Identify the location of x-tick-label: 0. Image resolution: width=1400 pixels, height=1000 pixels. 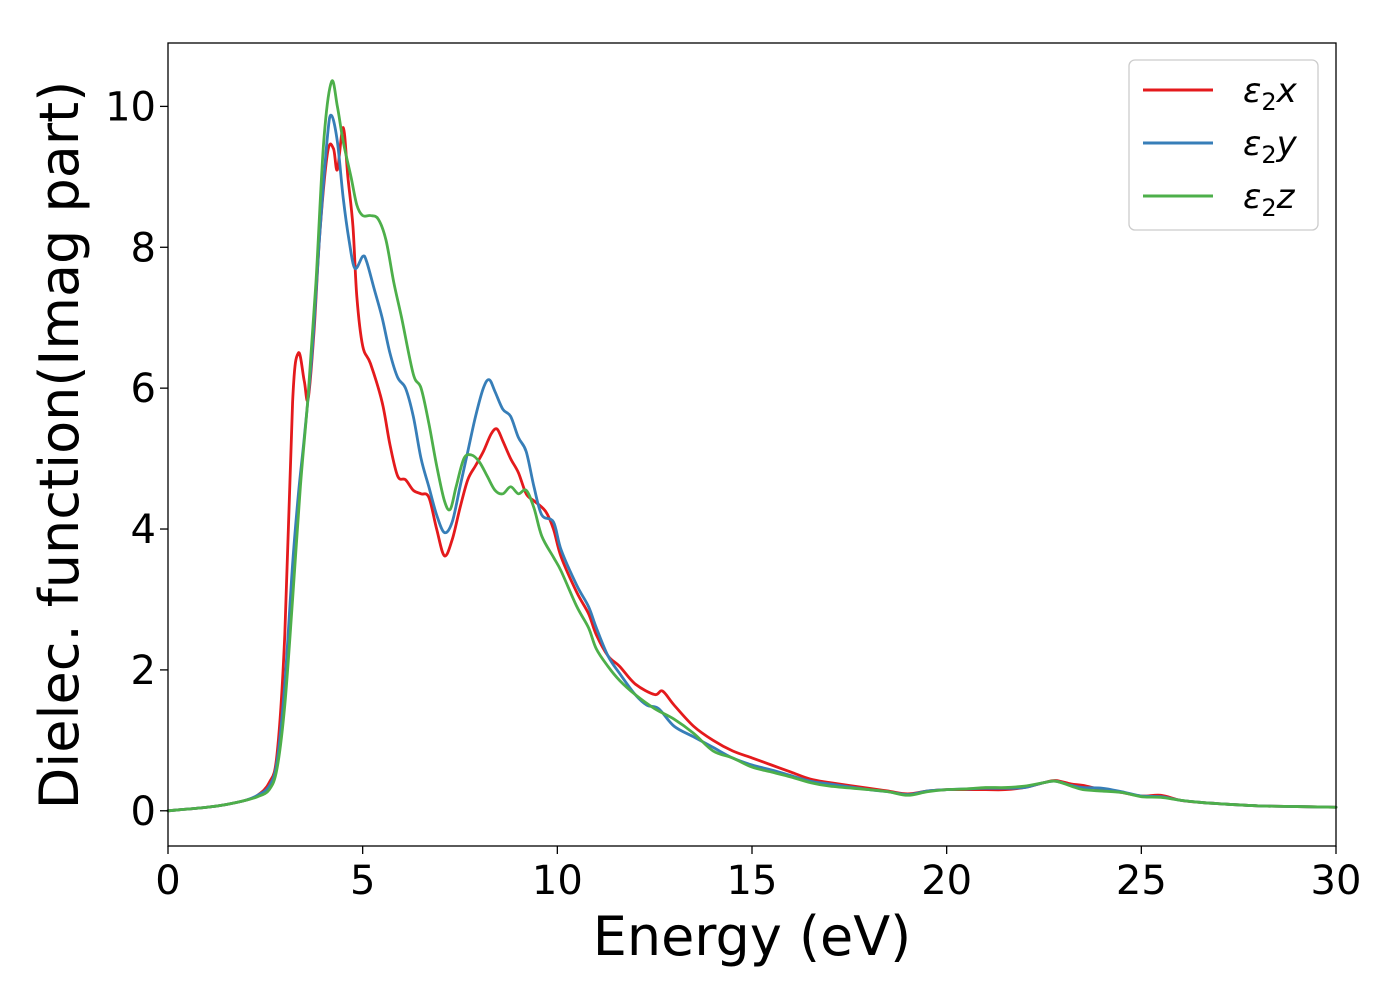
(167, 881).